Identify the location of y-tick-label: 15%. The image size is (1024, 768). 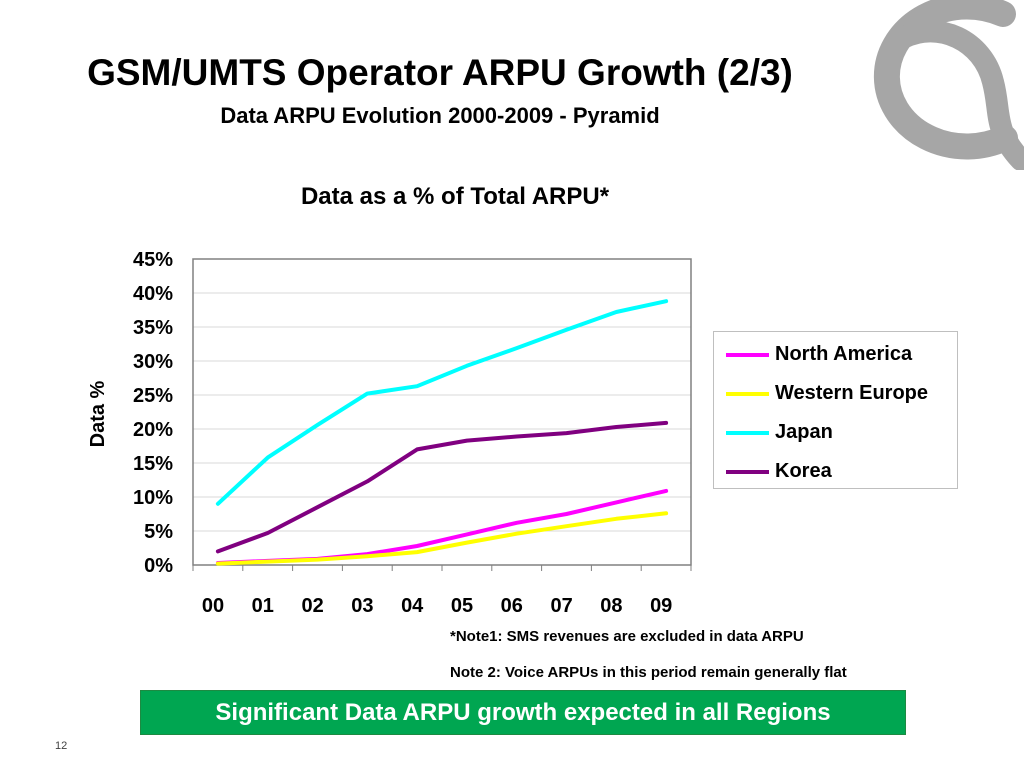
(153, 464).